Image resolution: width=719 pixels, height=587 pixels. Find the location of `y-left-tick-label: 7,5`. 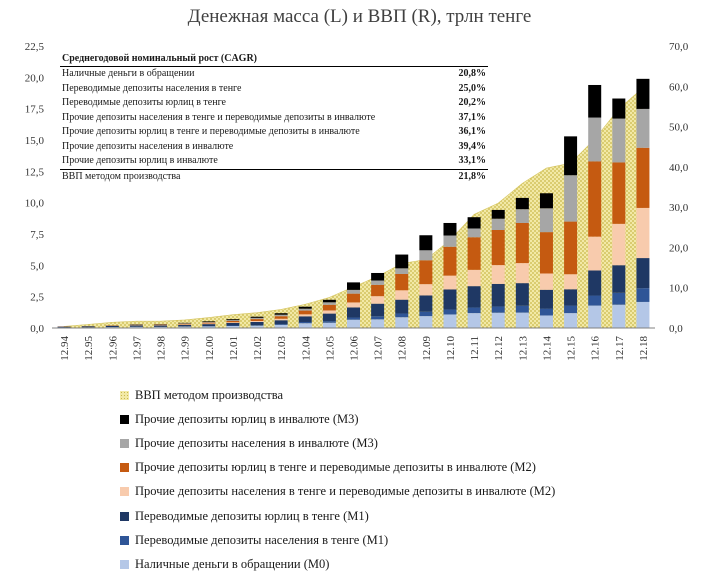

y-left-tick-label: 7,5 is located at coordinates (37, 235).